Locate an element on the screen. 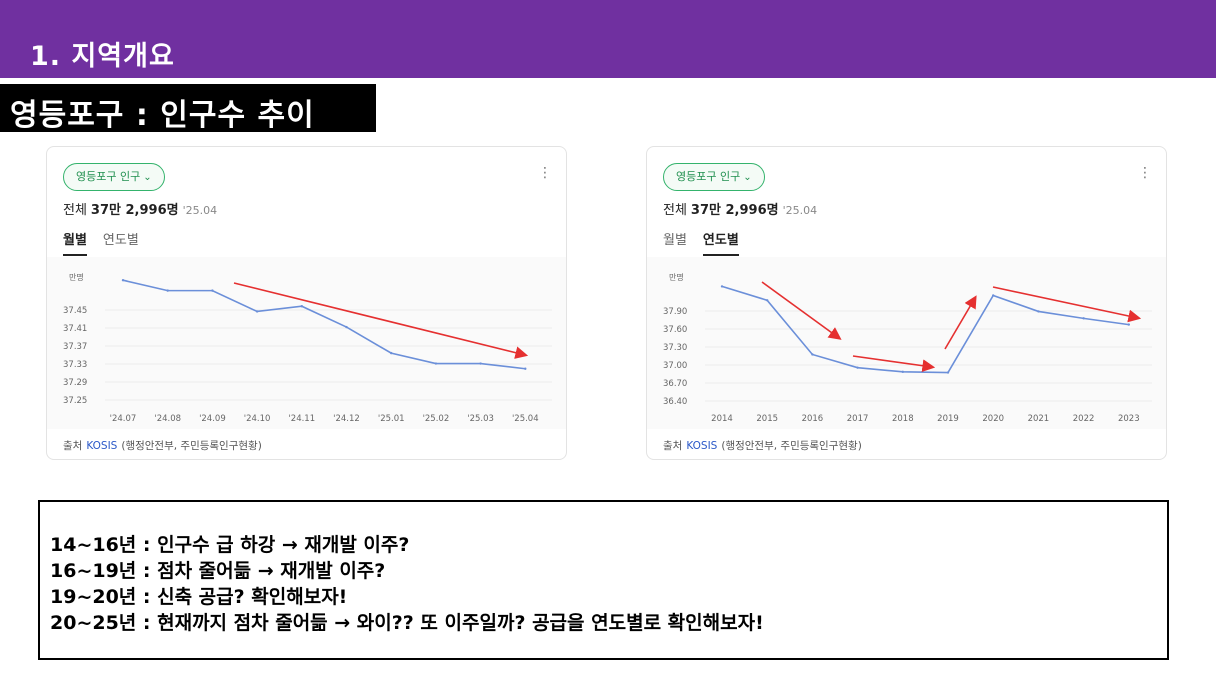 The image size is (1216, 684). y-tick-label: 37.41 is located at coordinates (75, 329).